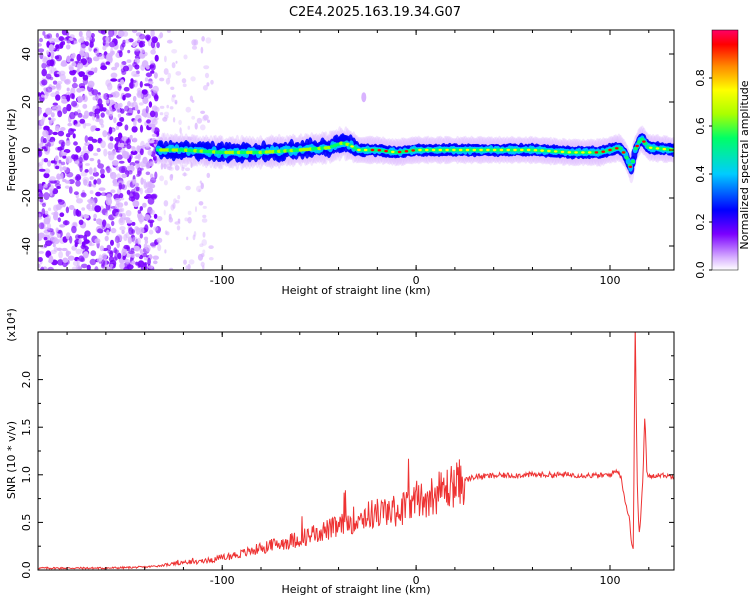 Image resolution: width=750 pixels, height=600 pixels. I want to click on colorbar-gradient, so click(725, 150).